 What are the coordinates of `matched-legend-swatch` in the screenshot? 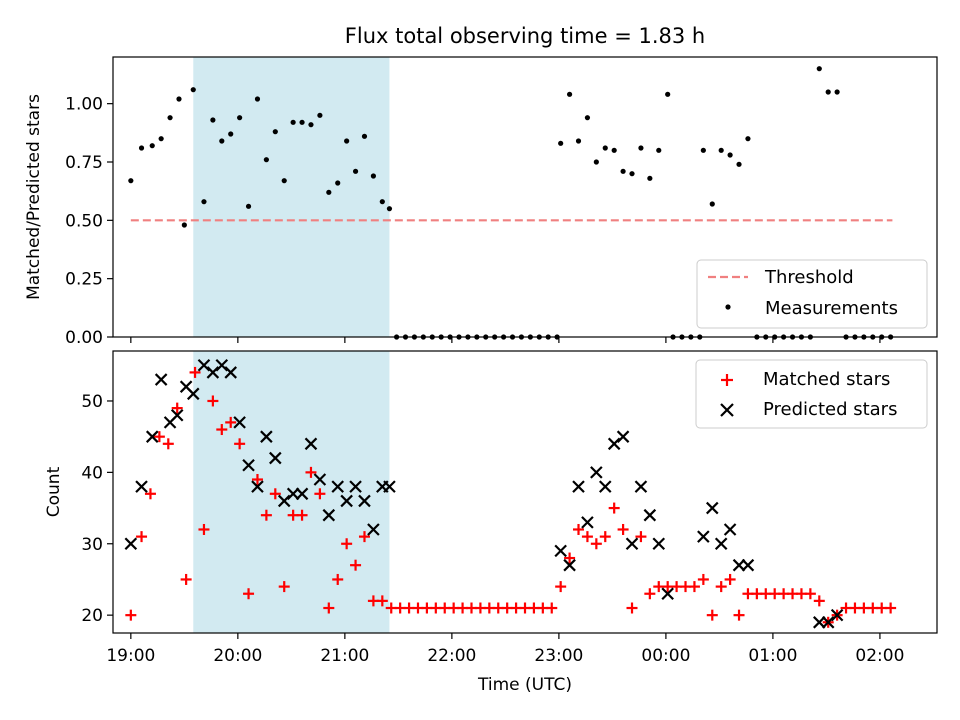 It's located at (727, 380).